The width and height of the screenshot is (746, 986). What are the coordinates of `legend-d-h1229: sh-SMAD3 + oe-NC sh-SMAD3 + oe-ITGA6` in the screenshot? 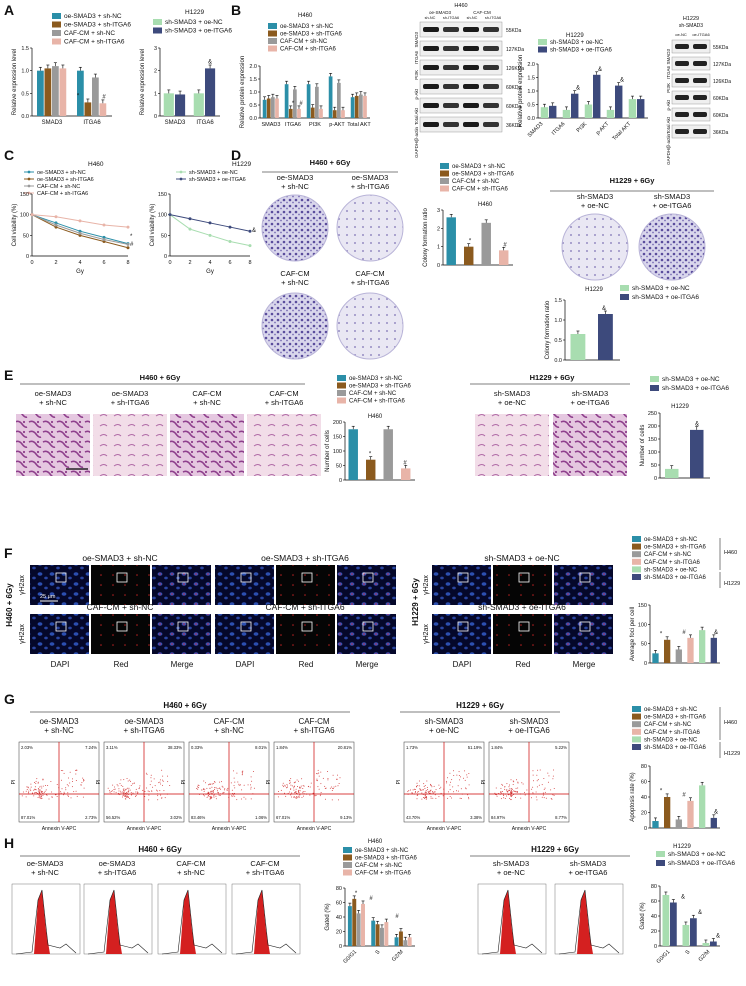 It's located at (659, 293).